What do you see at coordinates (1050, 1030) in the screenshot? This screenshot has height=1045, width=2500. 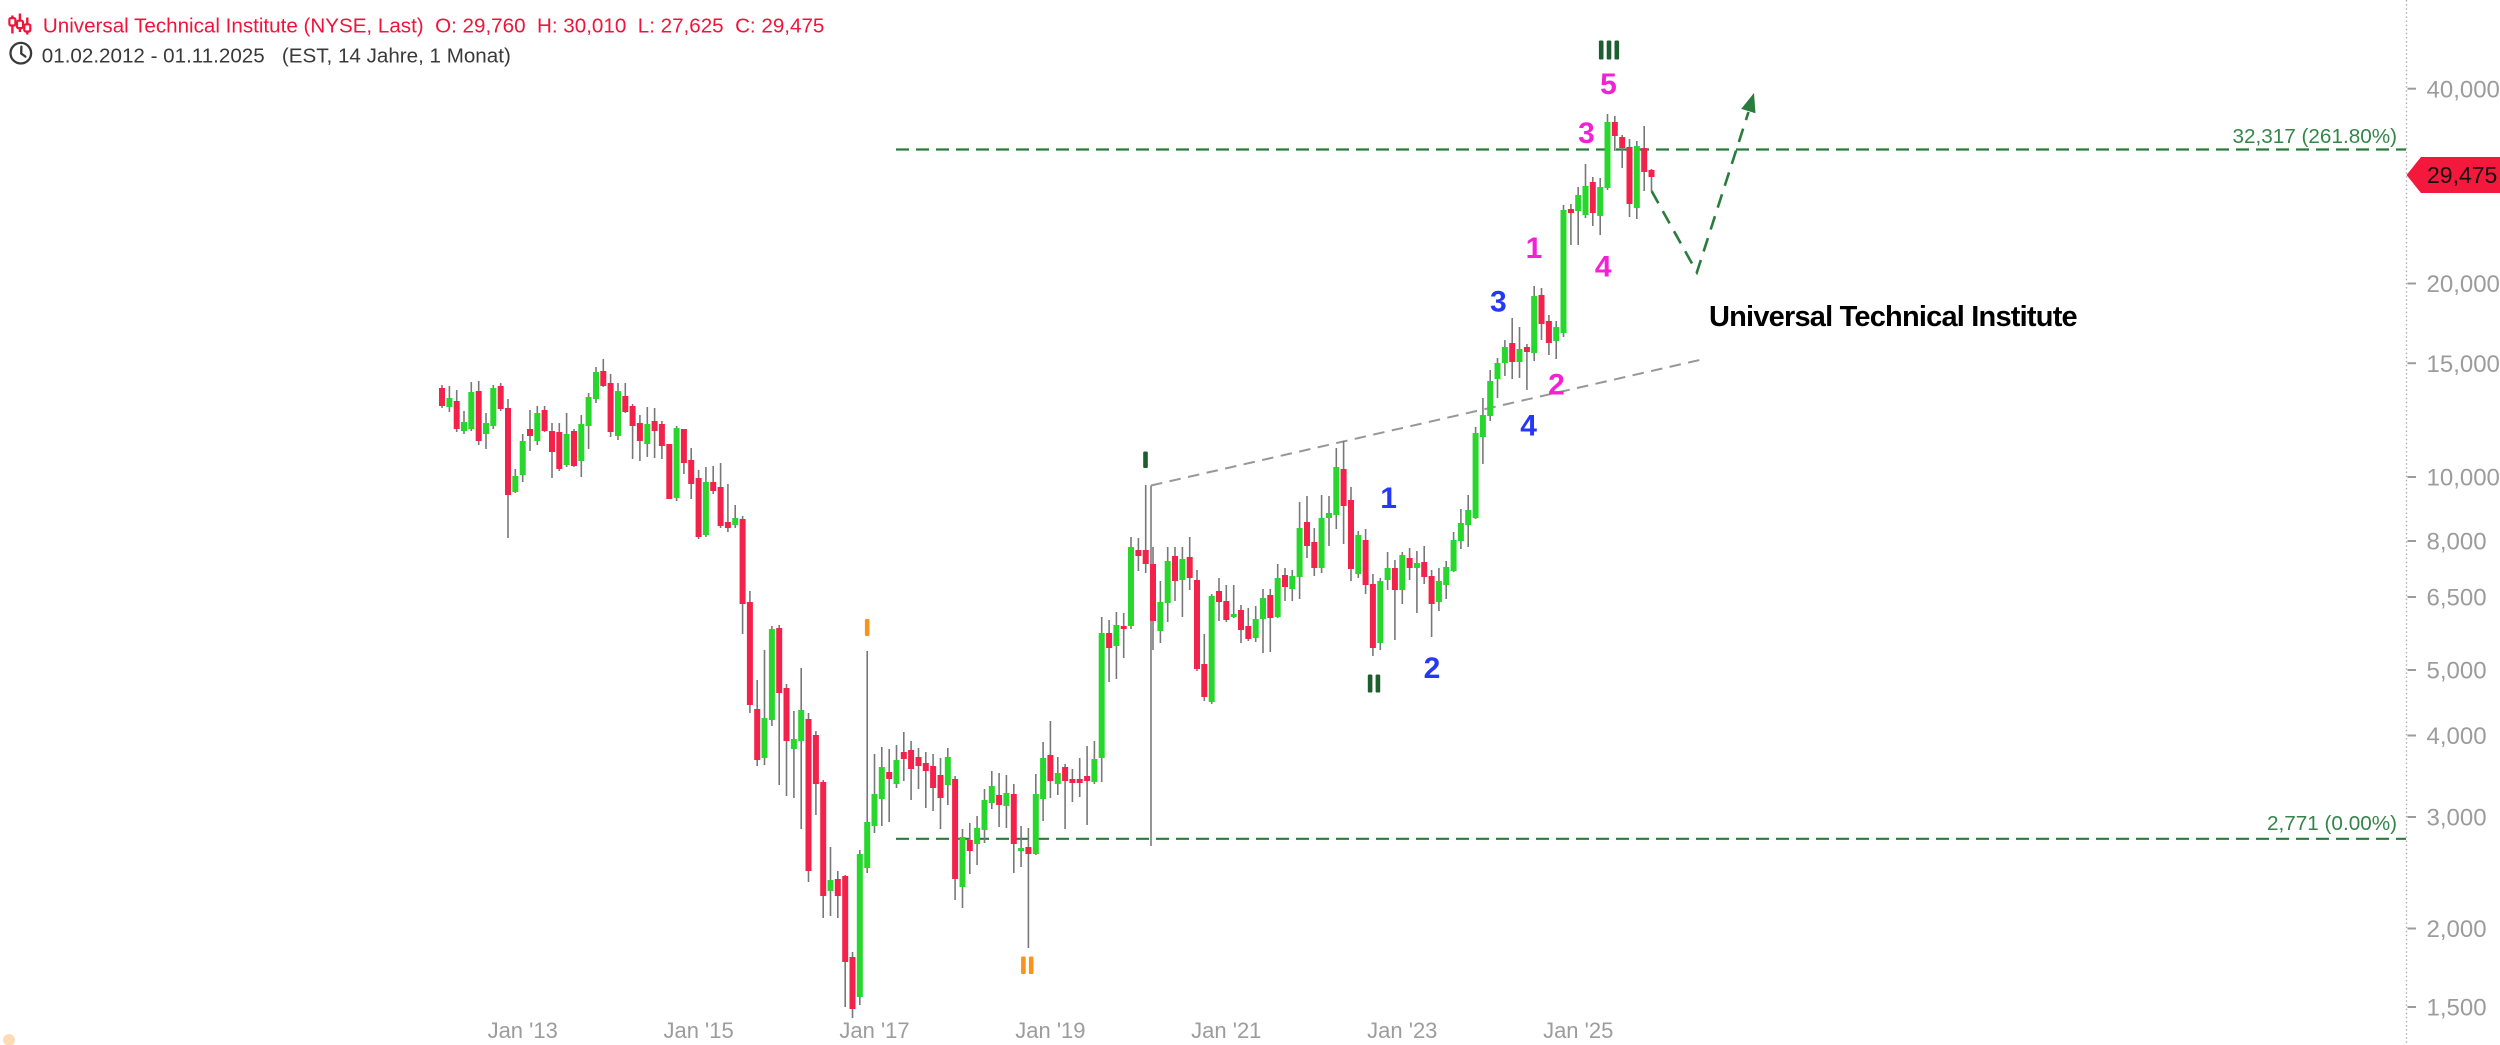 I see `svg-text: Jan '19` at bounding box center [1050, 1030].